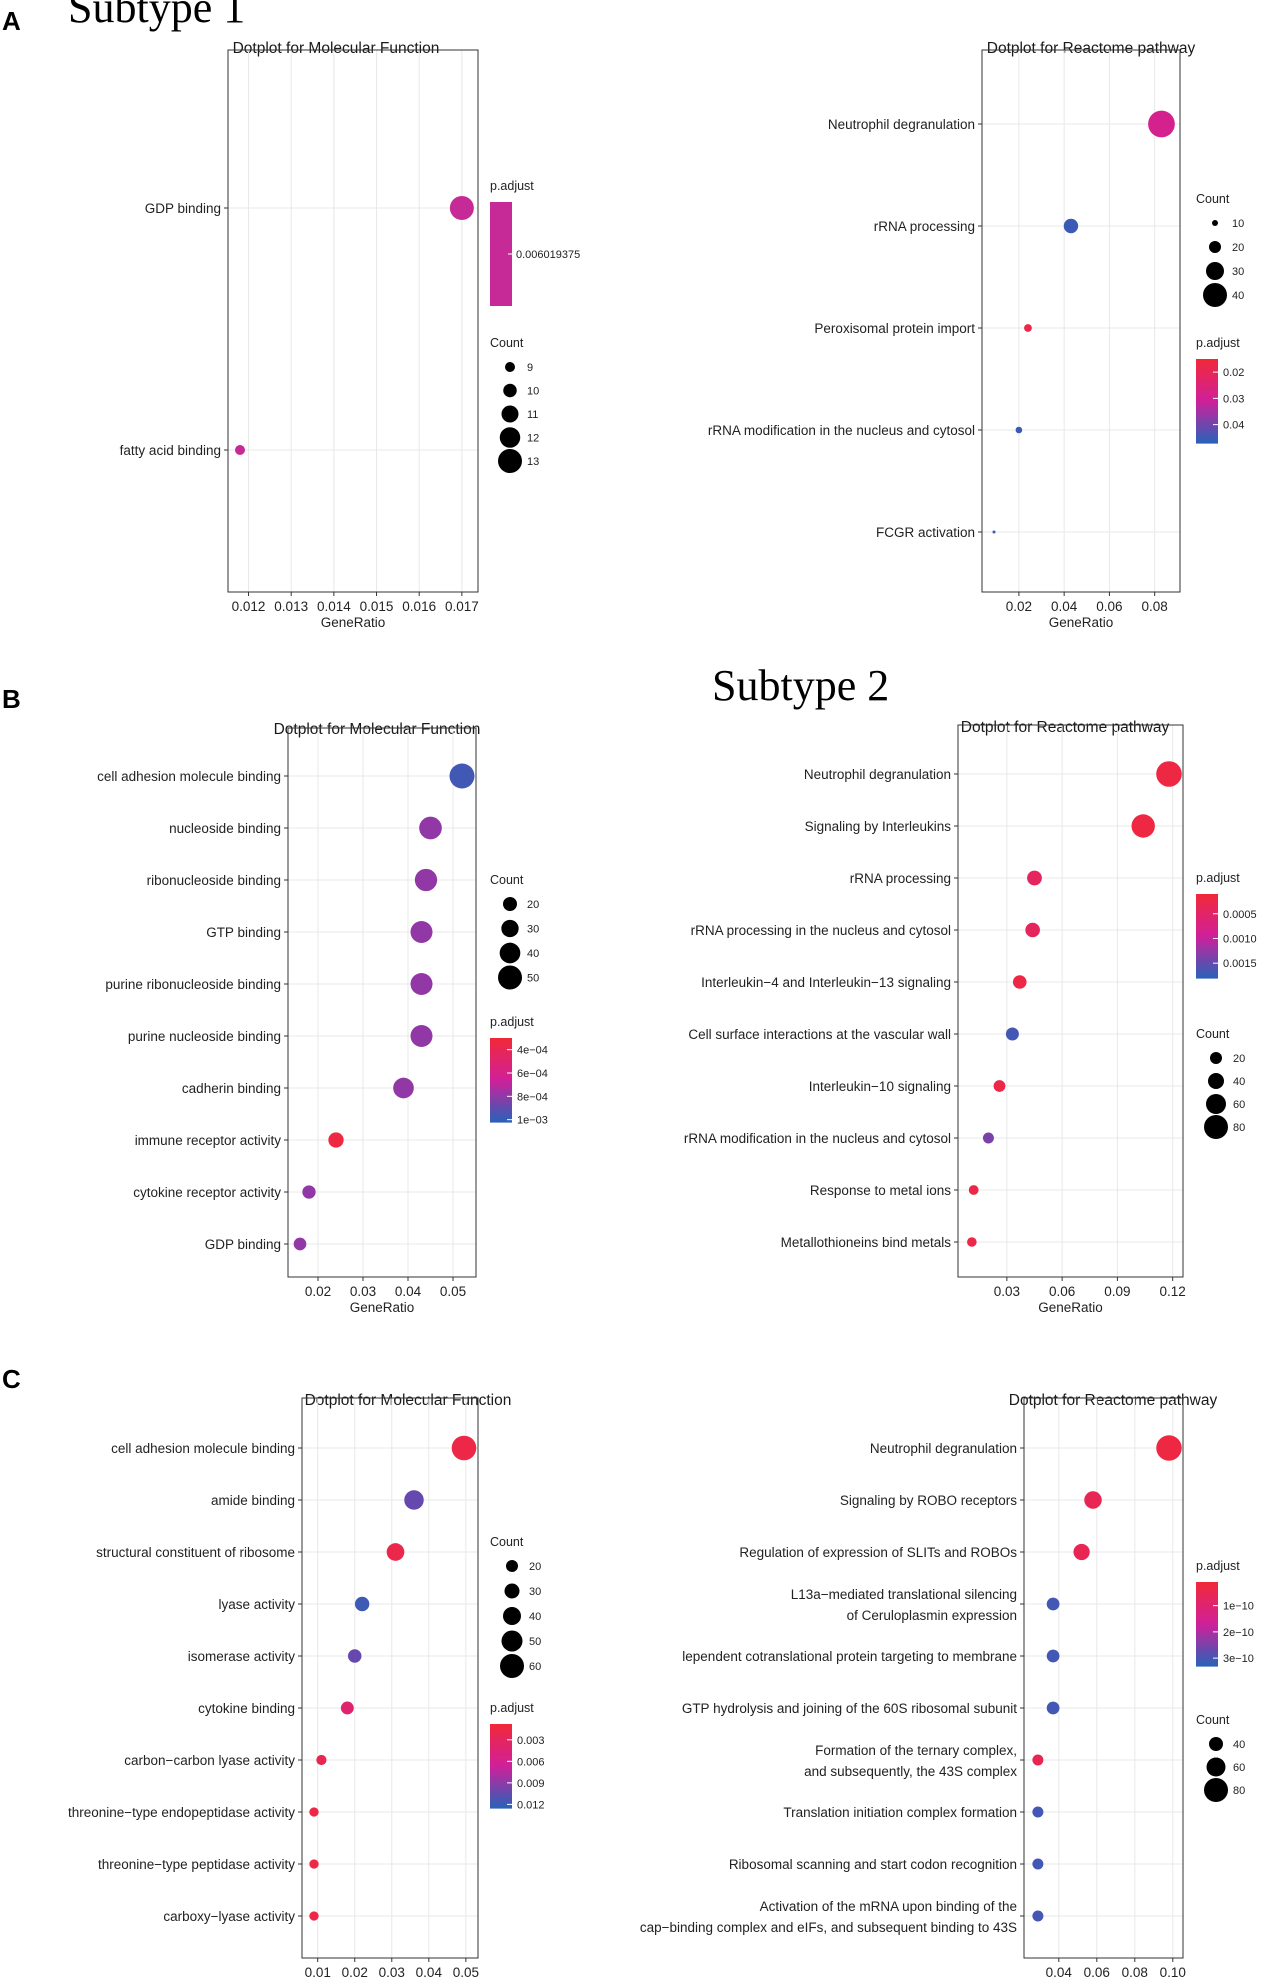  What do you see at coordinates (800, 685) in the screenshot?
I see `panel-title: Subtype 2` at bounding box center [800, 685].